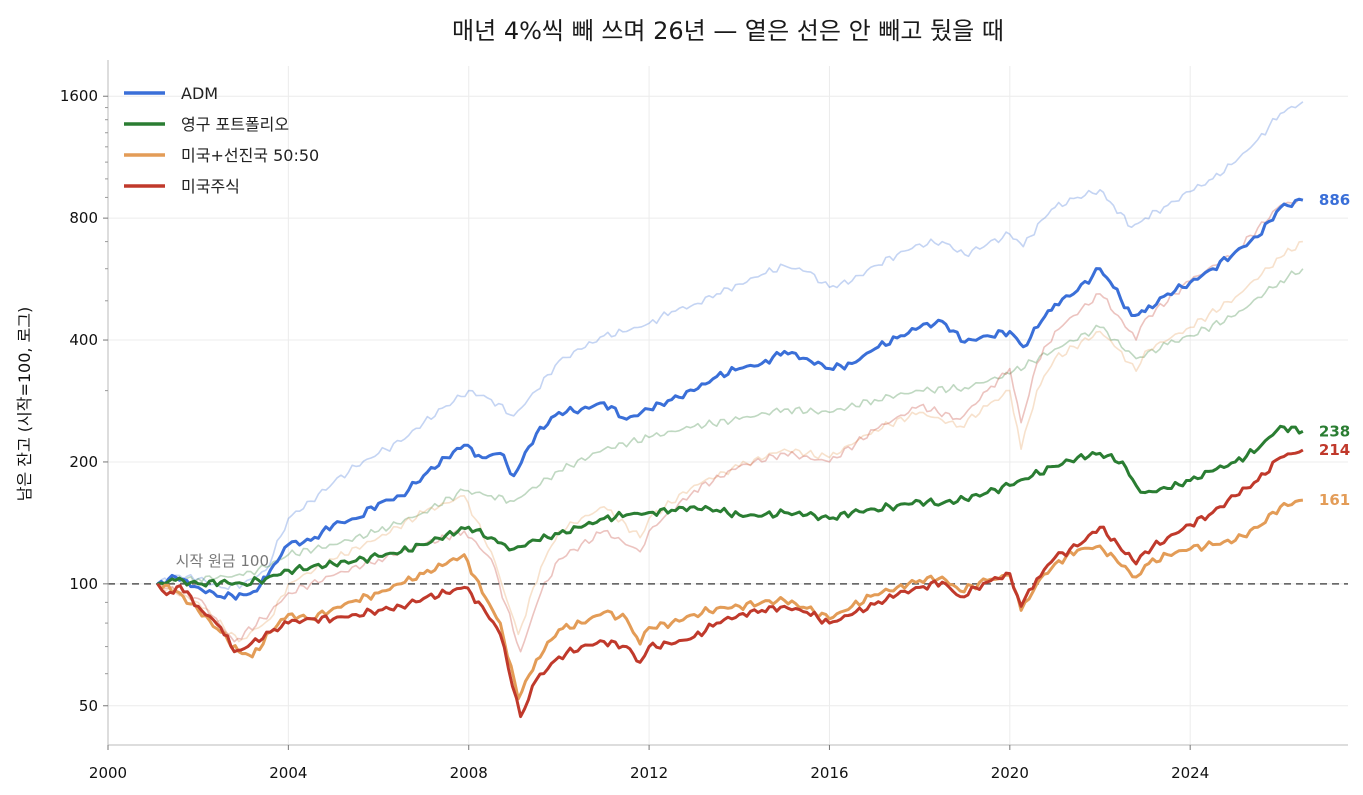  I want to click on baseline-annotation: 시작 원금 100, so click(222, 561).